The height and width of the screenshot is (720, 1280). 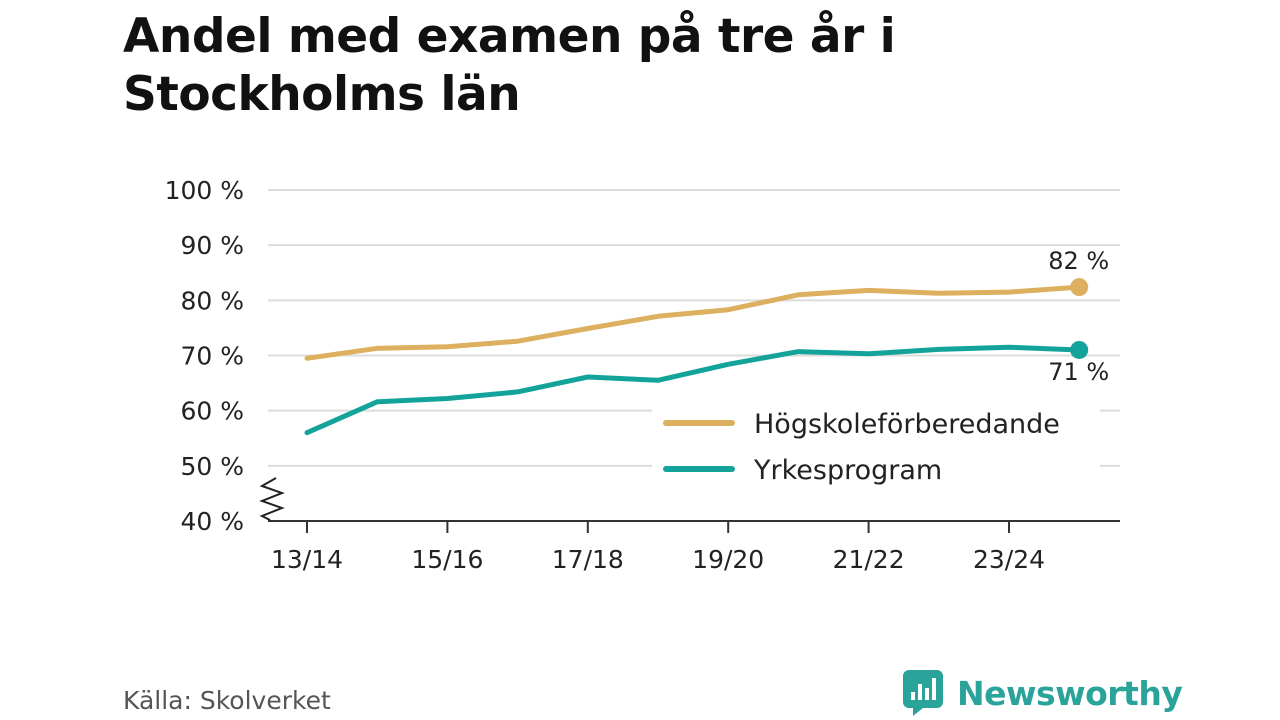 What do you see at coordinates (204, 190) in the screenshot?
I see `y-tick-label: 100 %` at bounding box center [204, 190].